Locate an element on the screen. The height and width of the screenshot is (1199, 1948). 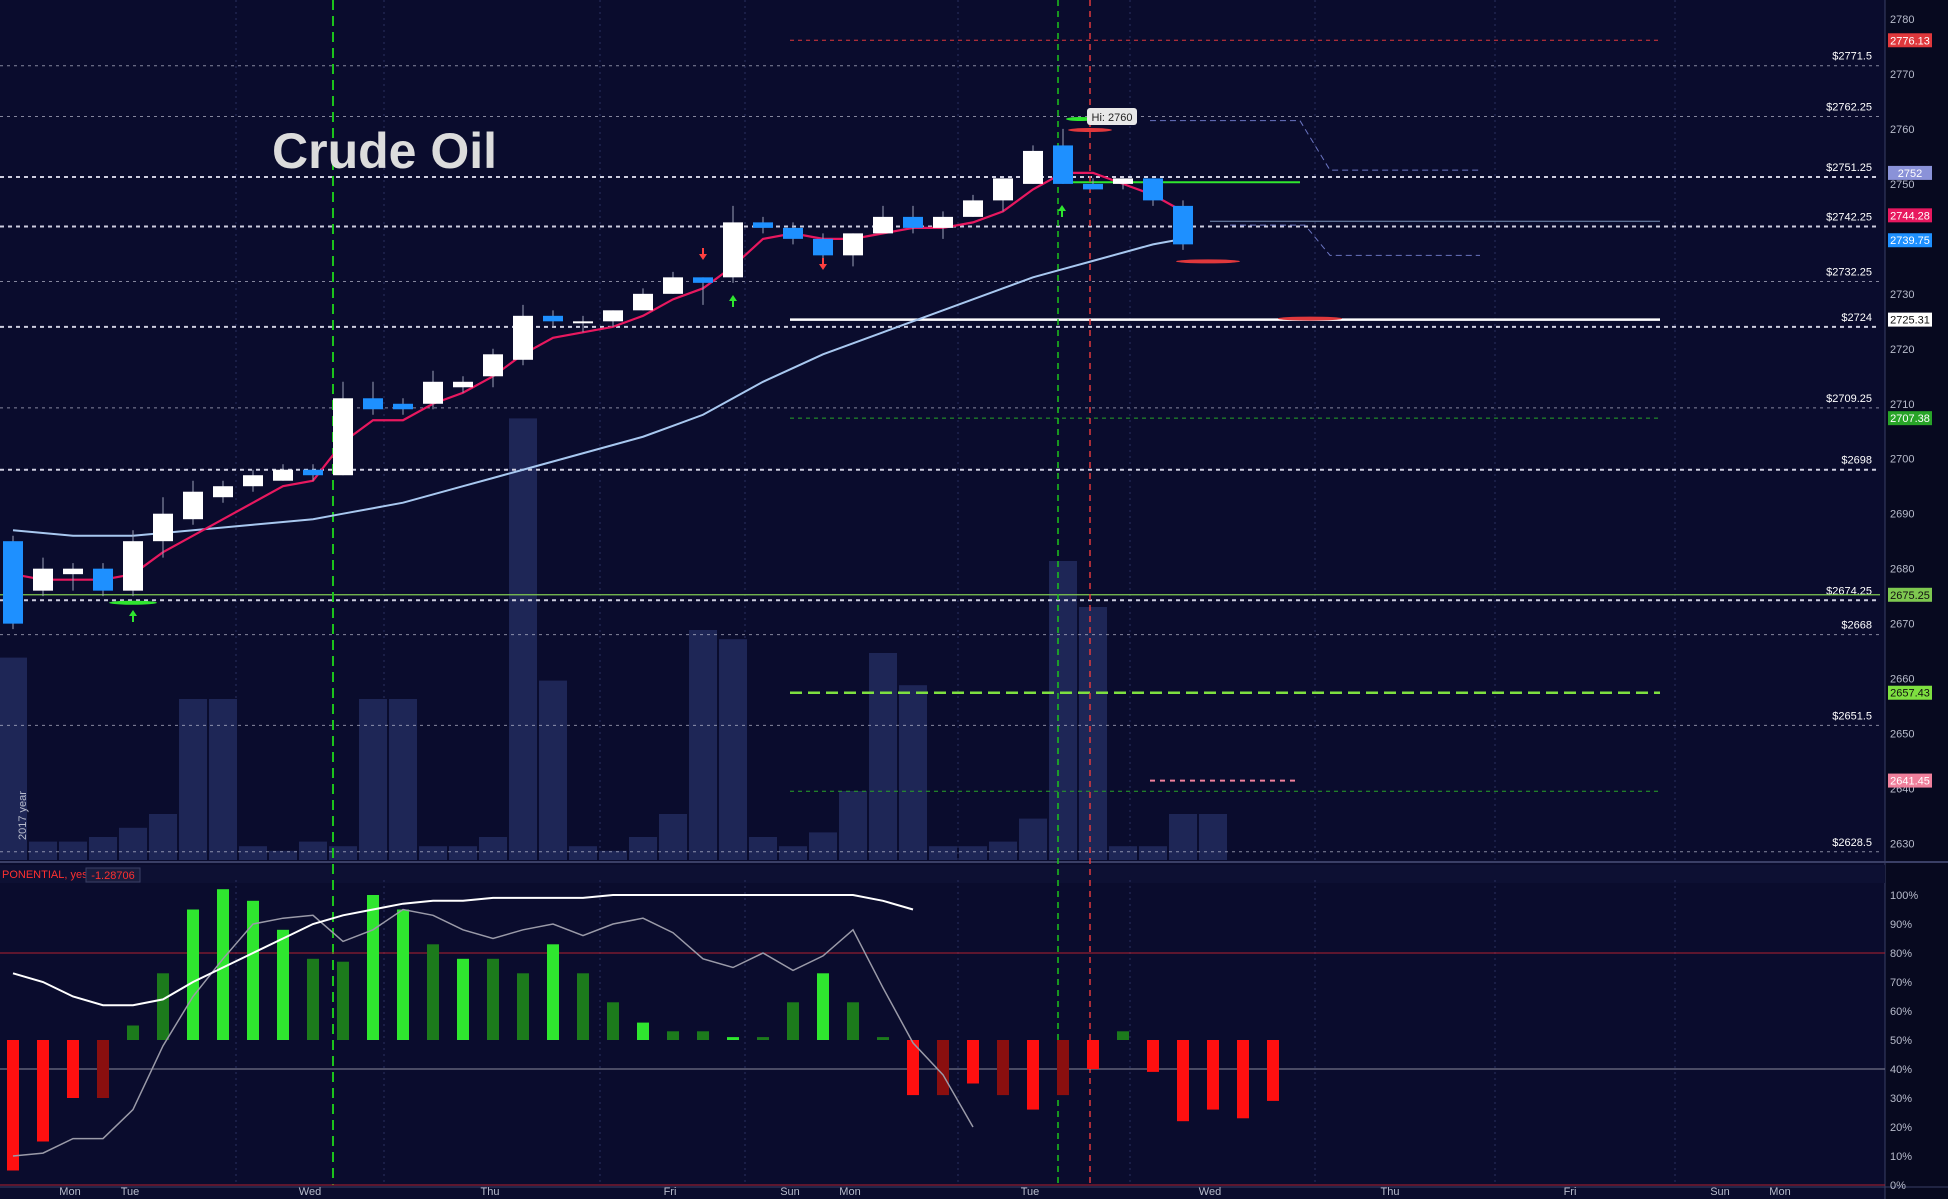
price-tag-label: 2657.43 is located at coordinates (1910, 694).